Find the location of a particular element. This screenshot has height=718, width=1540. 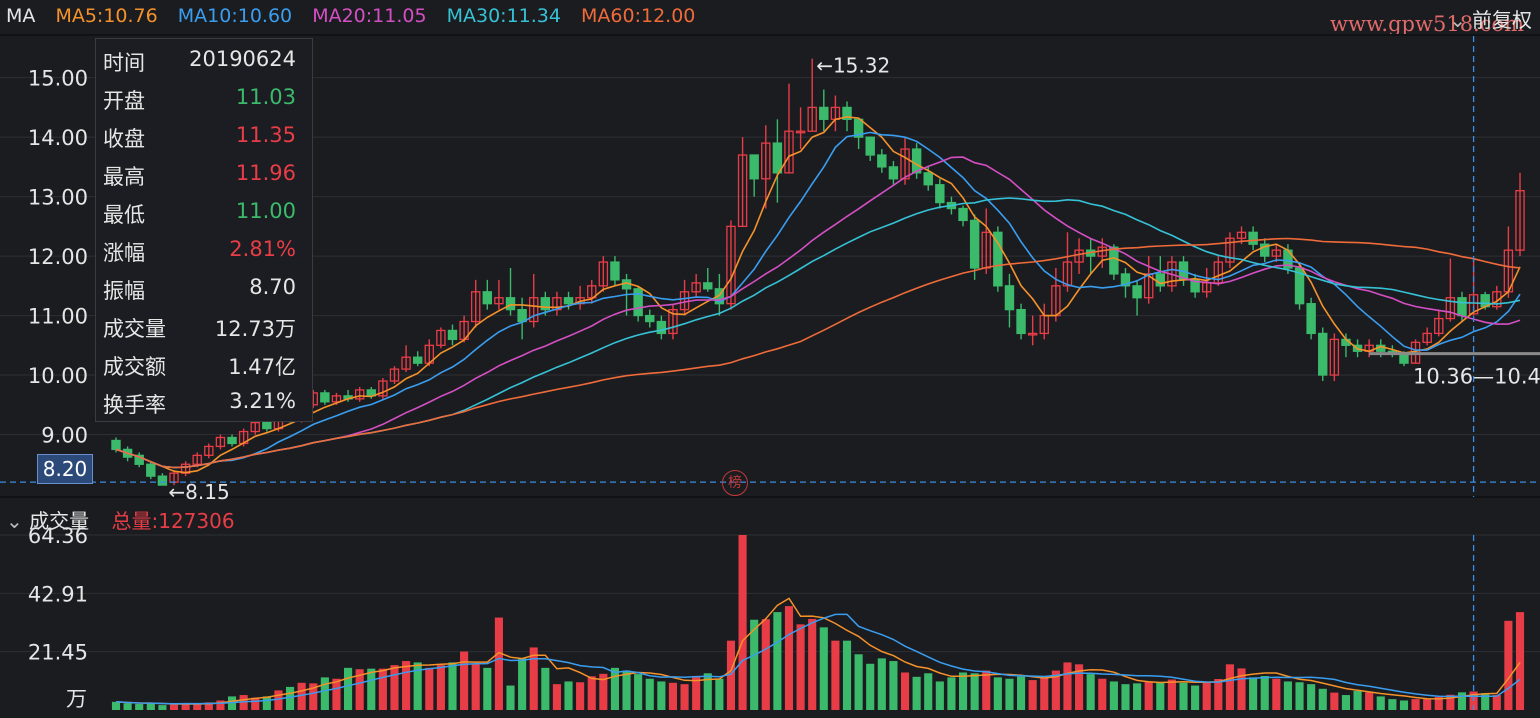

tooltip-key: 成交额 is located at coordinates (134, 367).